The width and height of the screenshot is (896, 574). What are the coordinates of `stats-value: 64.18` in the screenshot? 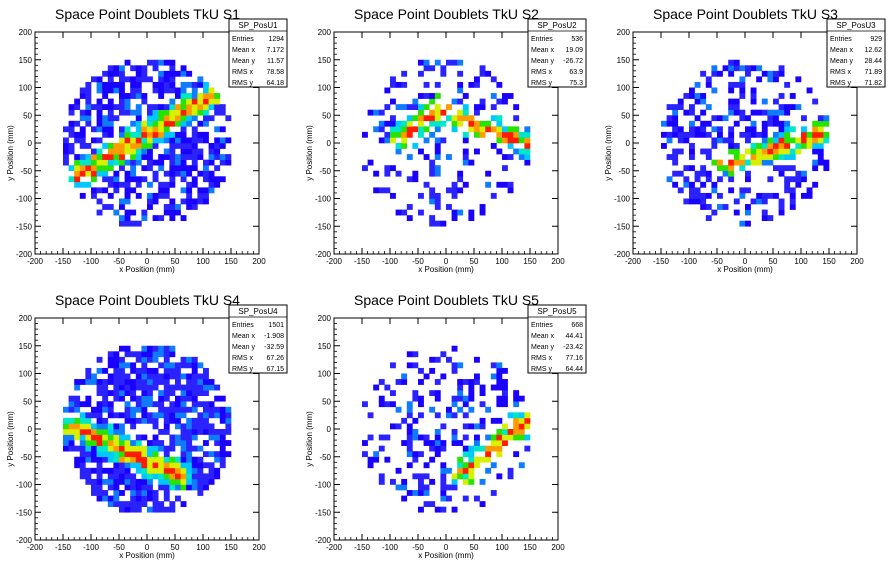 It's located at (275, 83).